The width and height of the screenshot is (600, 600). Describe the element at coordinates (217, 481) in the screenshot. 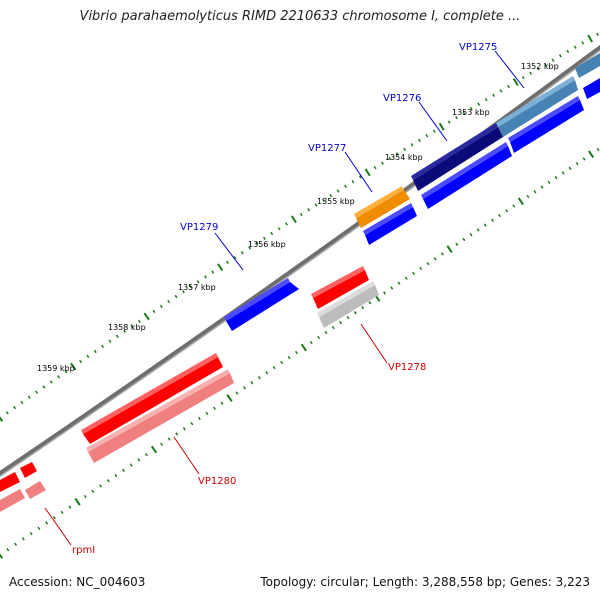

I see `gene-label-vp1280: VP1280` at that location.